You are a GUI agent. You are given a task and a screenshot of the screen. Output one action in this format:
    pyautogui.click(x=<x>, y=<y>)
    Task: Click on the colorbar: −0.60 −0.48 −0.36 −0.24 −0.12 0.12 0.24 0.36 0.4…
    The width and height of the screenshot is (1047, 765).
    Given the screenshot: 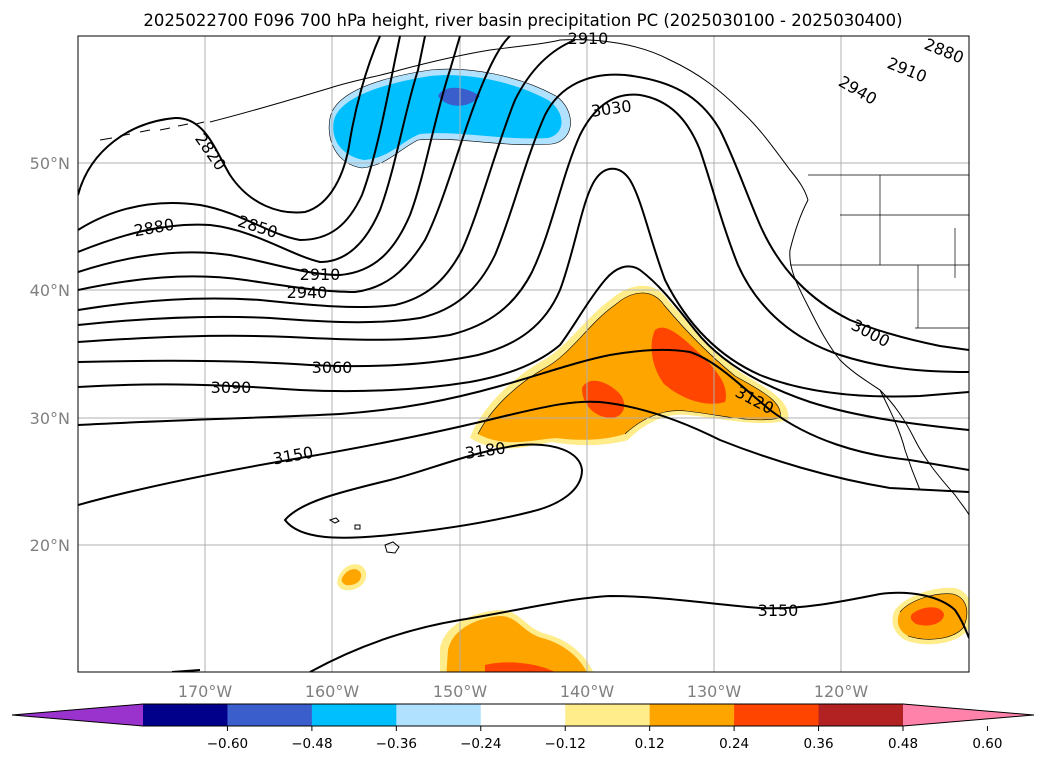 What is the action you would take?
    pyautogui.click(x=523, y=727)
    